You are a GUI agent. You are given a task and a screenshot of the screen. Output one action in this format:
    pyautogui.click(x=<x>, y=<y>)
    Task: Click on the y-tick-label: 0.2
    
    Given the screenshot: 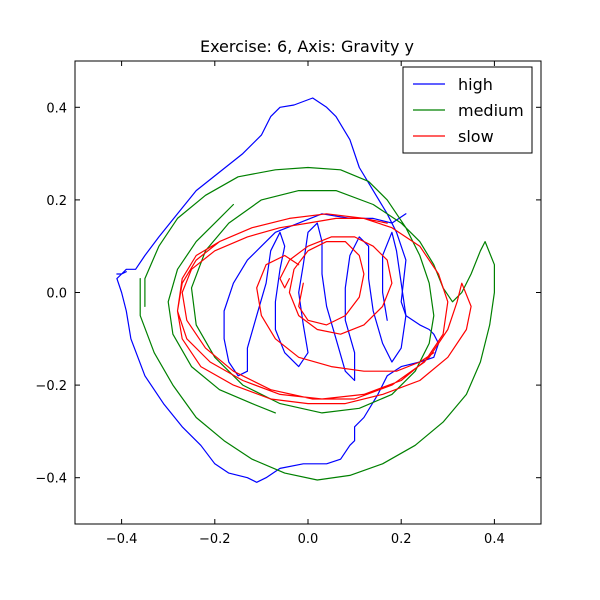 What is the action you would take?
    pyautogui.click(x=56, y=201)
    